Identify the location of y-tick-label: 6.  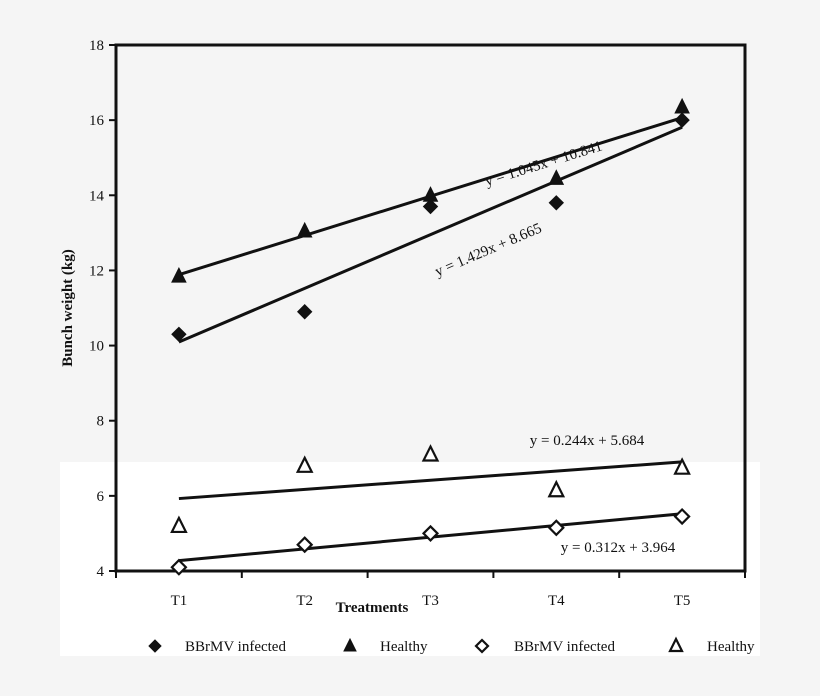
(101, 497).